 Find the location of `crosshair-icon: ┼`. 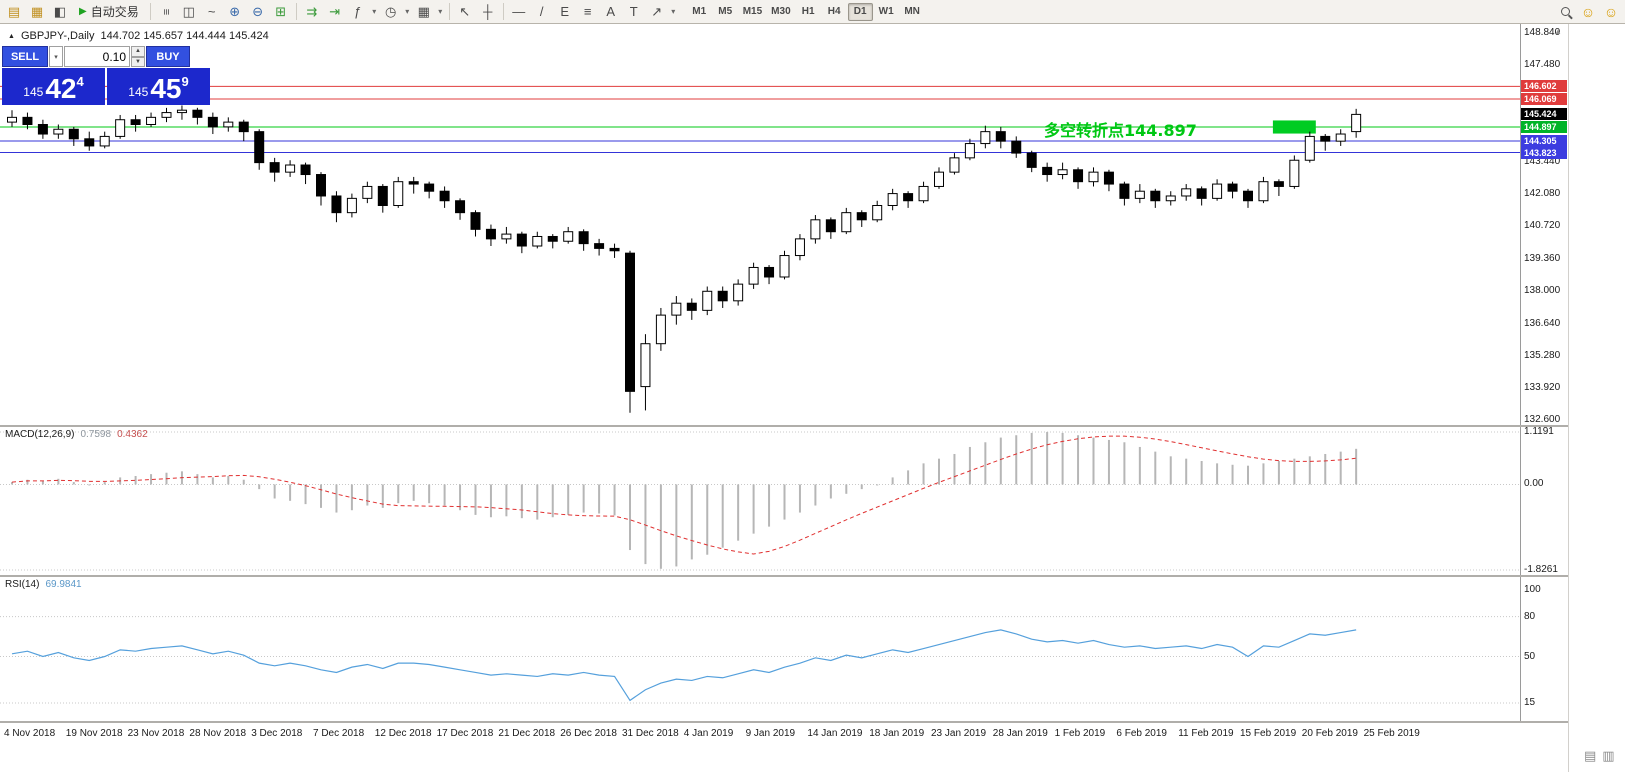

crosshair-icon: ┼ is located at coordinates (488, 11).